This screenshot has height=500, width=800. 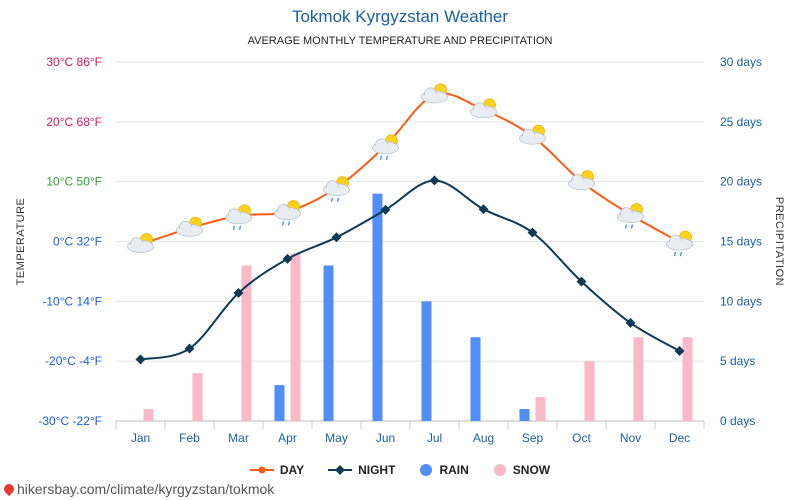 I want to click on legend-item-rain: RAIN, so click(x=444, y=470).